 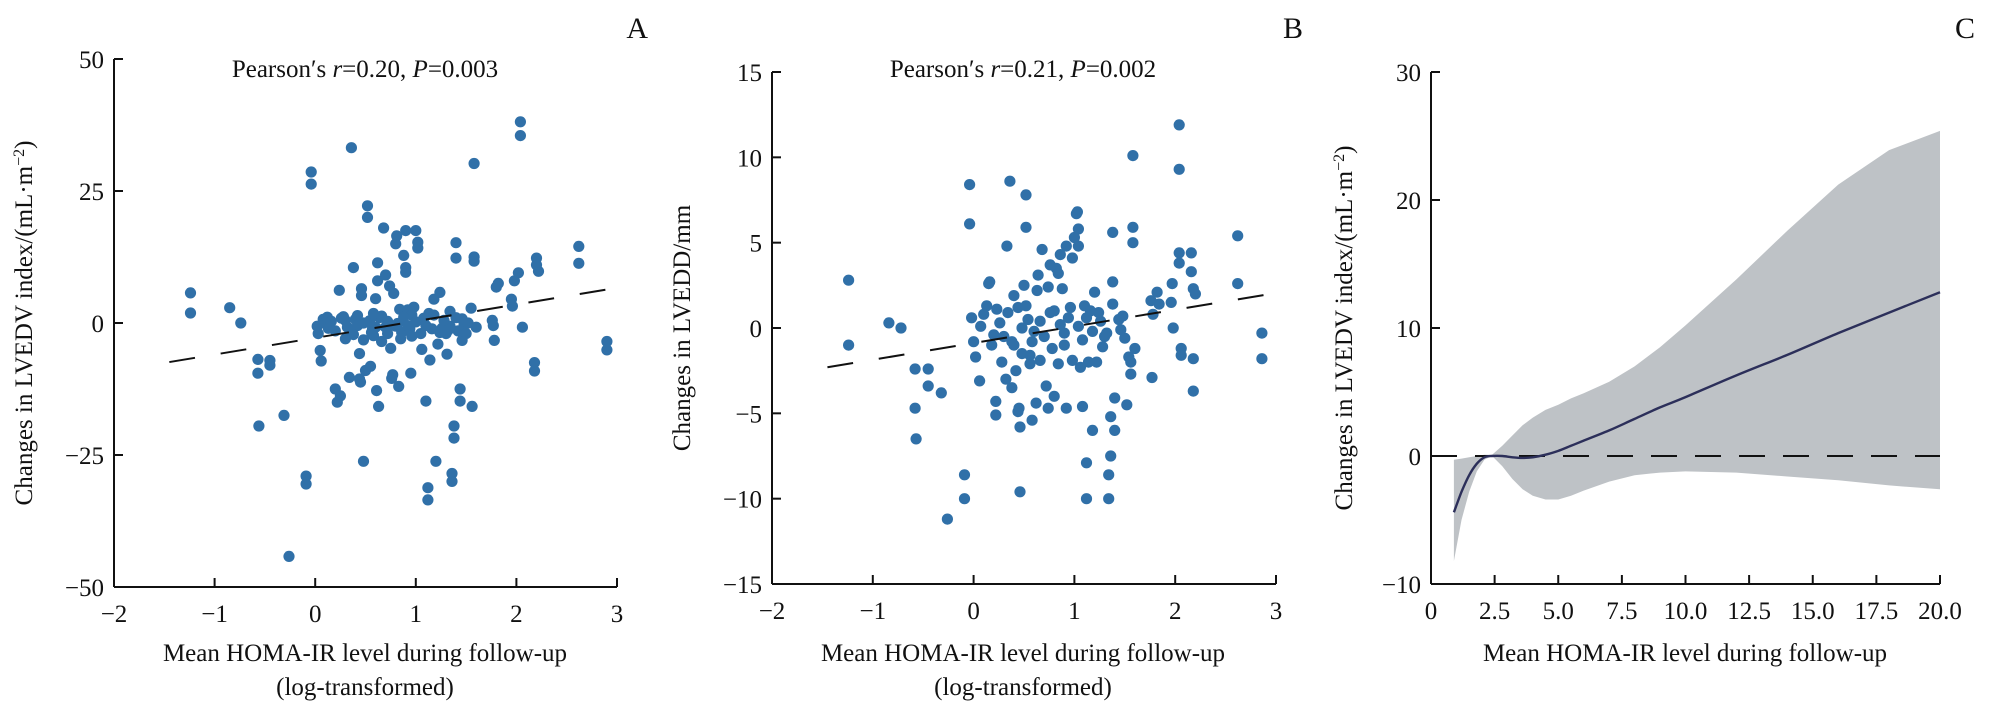 I want to click on x-tick-label: 15.0, so click(x=1813, y=611).